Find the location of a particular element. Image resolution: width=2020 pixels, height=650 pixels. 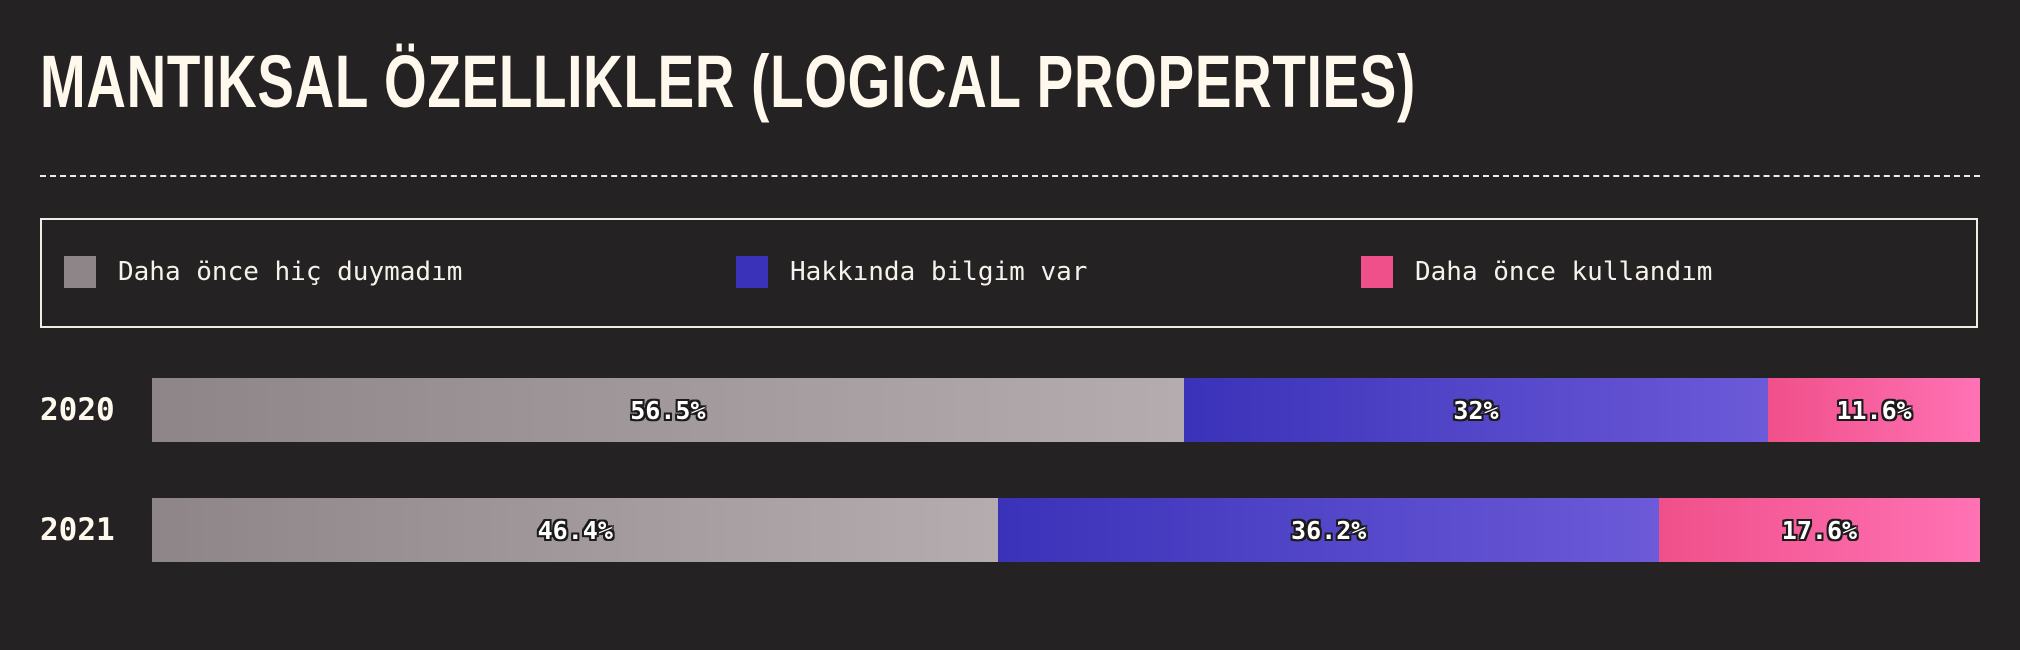

value-label-2021-know-about: 36.2% is located at coordinates (1329, 530).